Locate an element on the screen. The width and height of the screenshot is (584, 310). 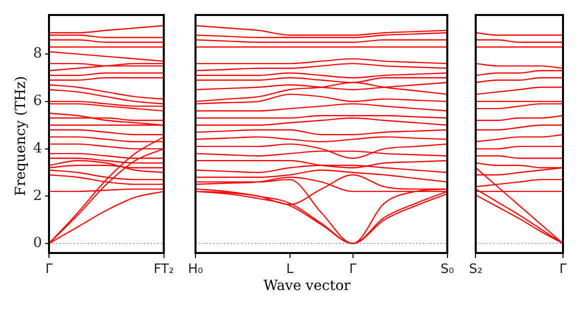
x-tick-label: FT₂ is located at coordinates (164, 270).